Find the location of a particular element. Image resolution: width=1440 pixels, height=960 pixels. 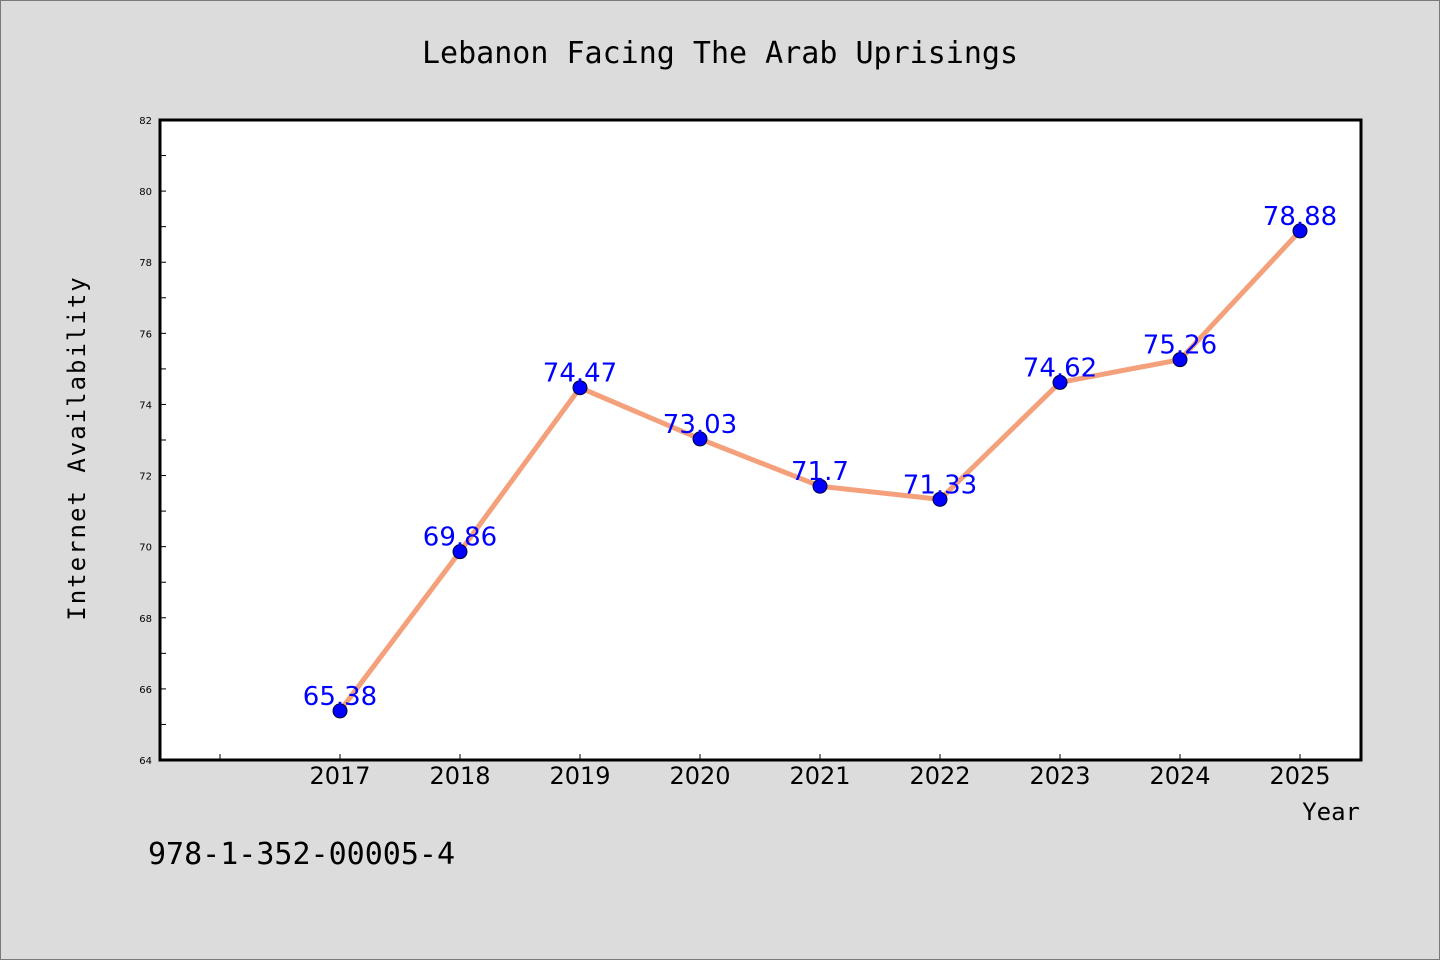

data-label: 73.03 is located at coordinates (700, 425).